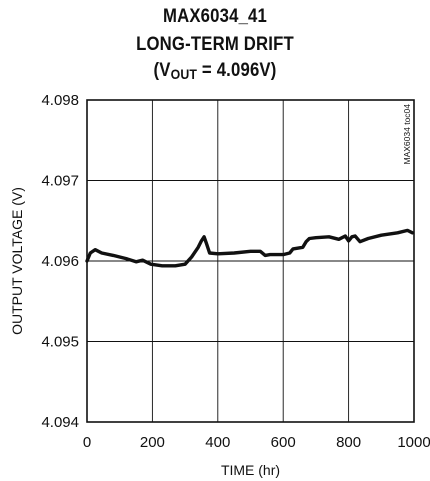  Describe the element at coordinates (256, 442) in the screenshot. I see `x-tick-labels: 0 200 400 600 800 1000` at that location.